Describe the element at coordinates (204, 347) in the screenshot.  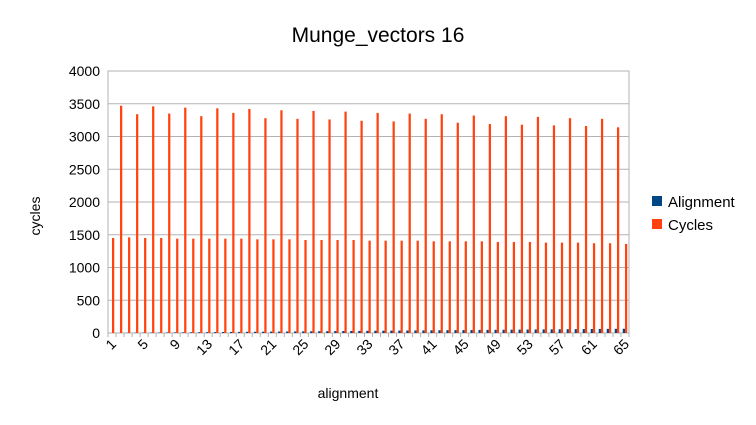
I see `x-tick-label: 13` at that location.